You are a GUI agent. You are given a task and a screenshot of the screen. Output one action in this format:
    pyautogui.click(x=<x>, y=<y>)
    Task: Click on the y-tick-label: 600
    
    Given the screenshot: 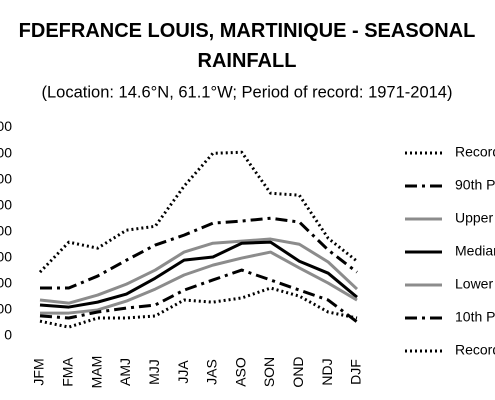 What is the action you would take?
    pyautogui.click(x=6, y=178)
    